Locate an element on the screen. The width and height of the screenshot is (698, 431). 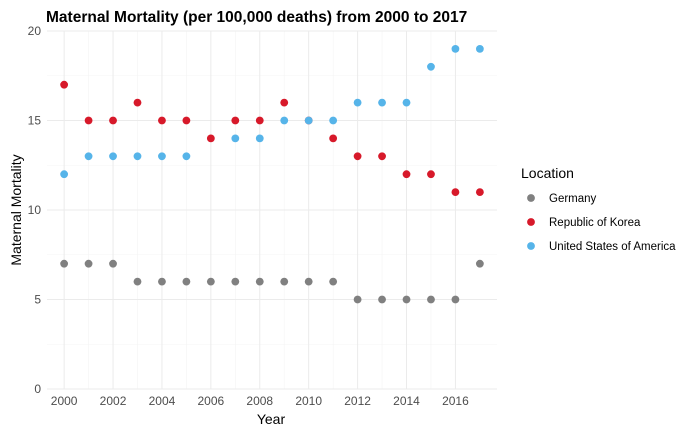
x-tick-label: 2008 is located at coordinates (259, 401).